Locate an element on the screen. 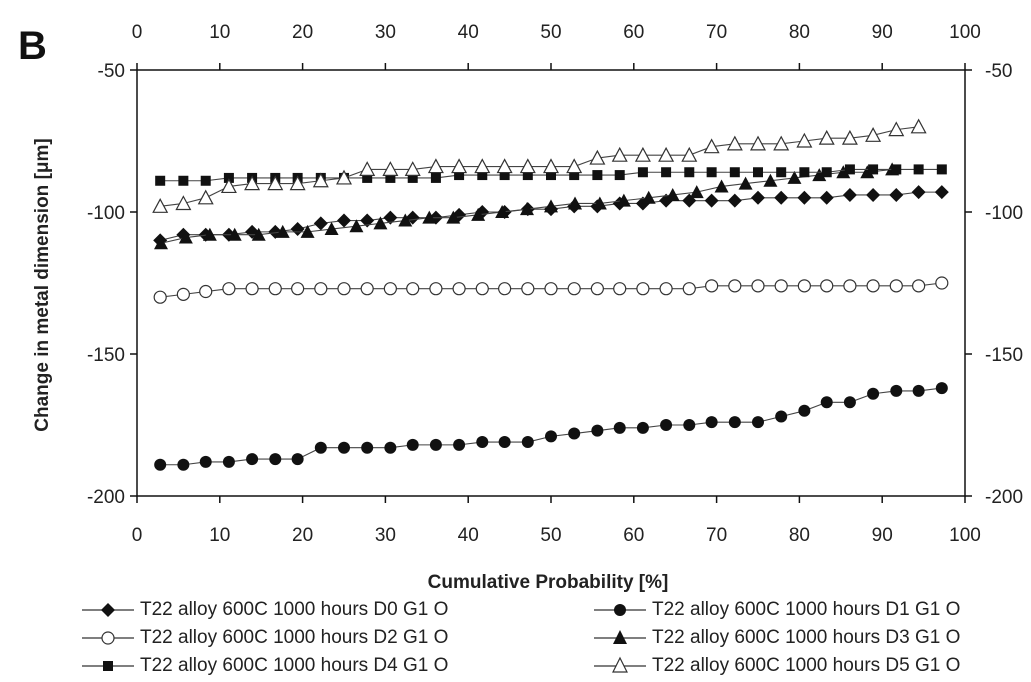 The height and width of the screenshot is (682, 1031). y-tick-label-left: -50 is located at coordinates (111, 71).